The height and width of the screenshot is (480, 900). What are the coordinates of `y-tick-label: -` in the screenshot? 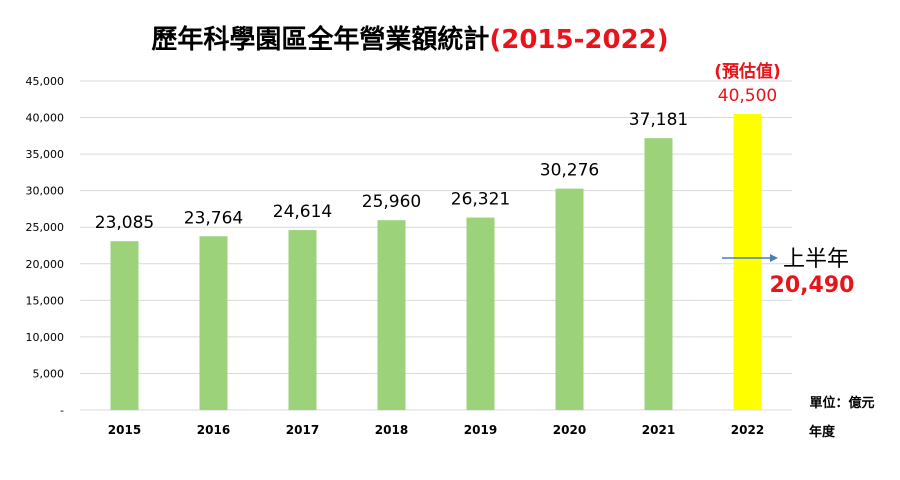 It's located at (62, 410).